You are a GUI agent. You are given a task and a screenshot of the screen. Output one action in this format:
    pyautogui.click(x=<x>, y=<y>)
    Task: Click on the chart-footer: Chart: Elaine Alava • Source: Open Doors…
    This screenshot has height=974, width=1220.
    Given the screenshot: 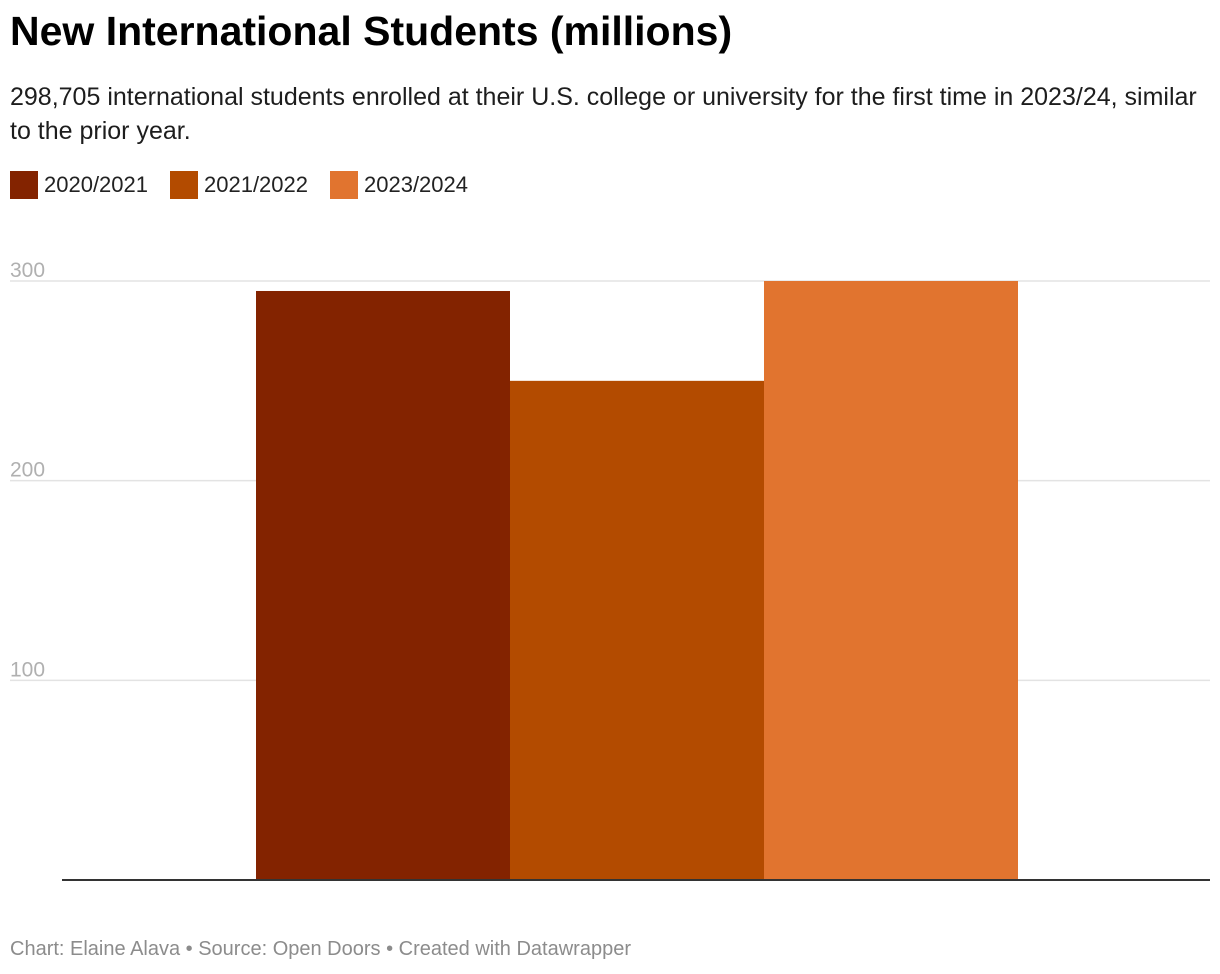 What is the action you would take?
    pyautogui.click(x=320, y=949)
    